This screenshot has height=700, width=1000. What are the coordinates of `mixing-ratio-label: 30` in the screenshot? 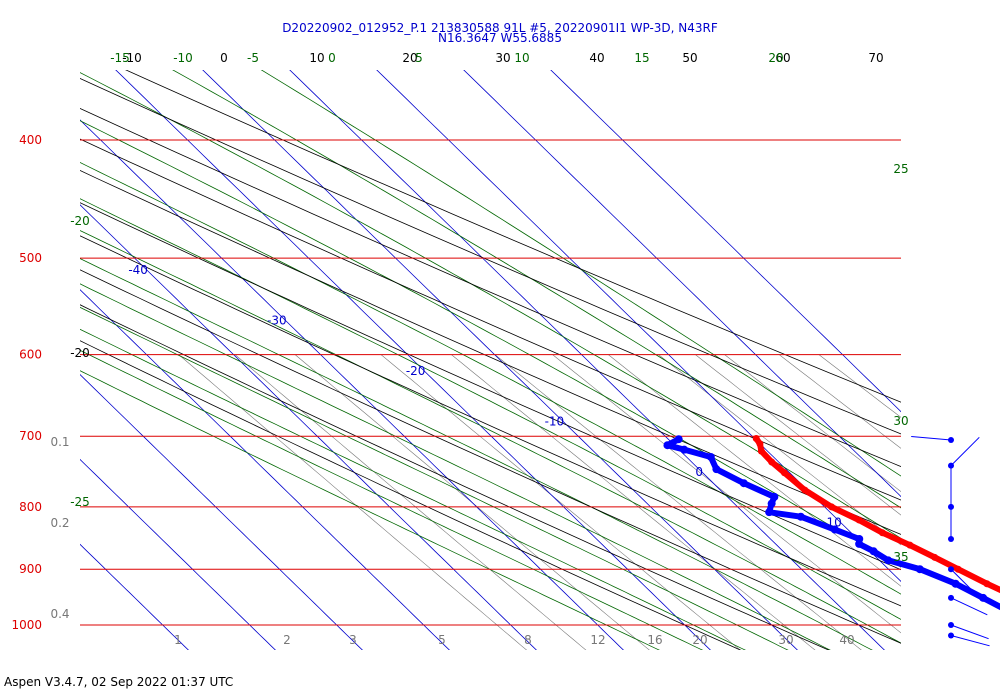 It's located at (785, 640).